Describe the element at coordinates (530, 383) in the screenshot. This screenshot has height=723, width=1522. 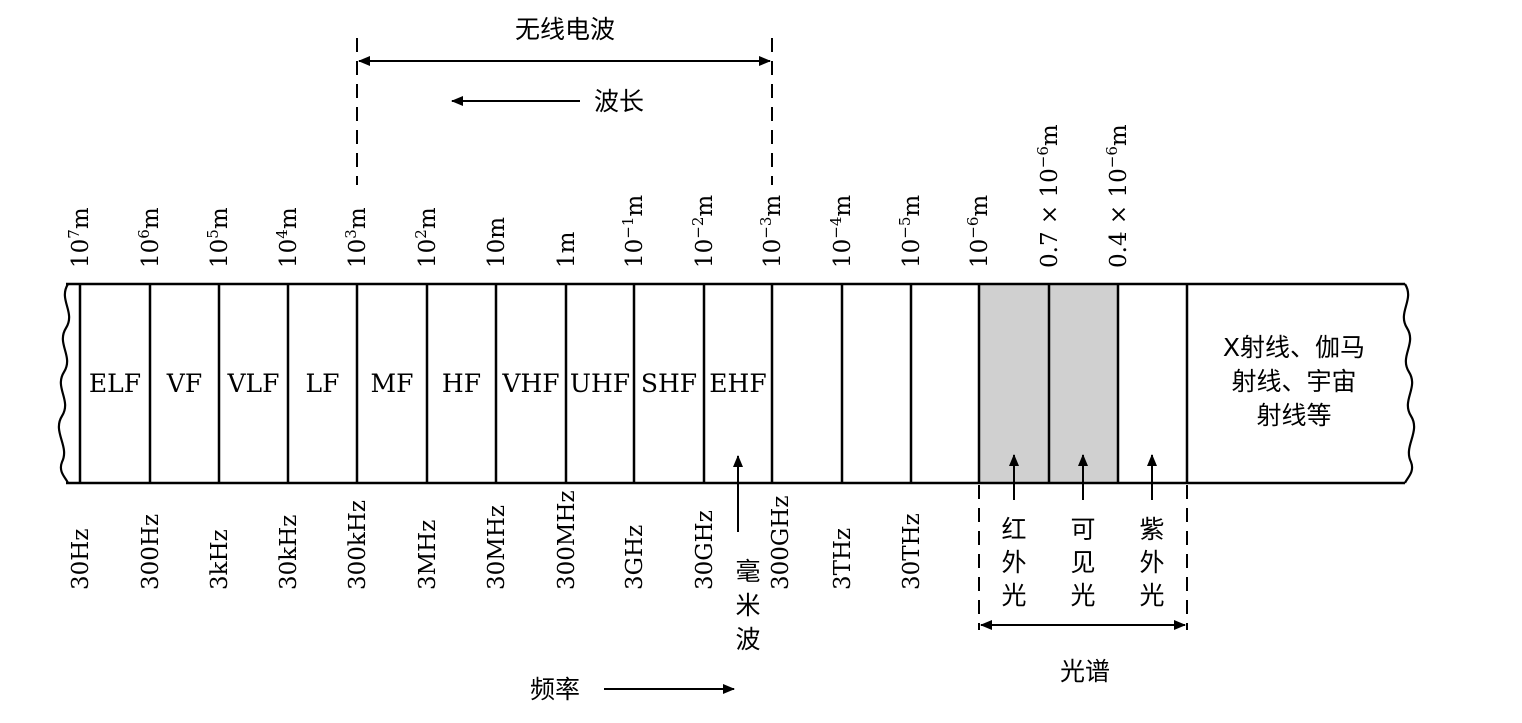
I see `band-label: VHF` at that location.